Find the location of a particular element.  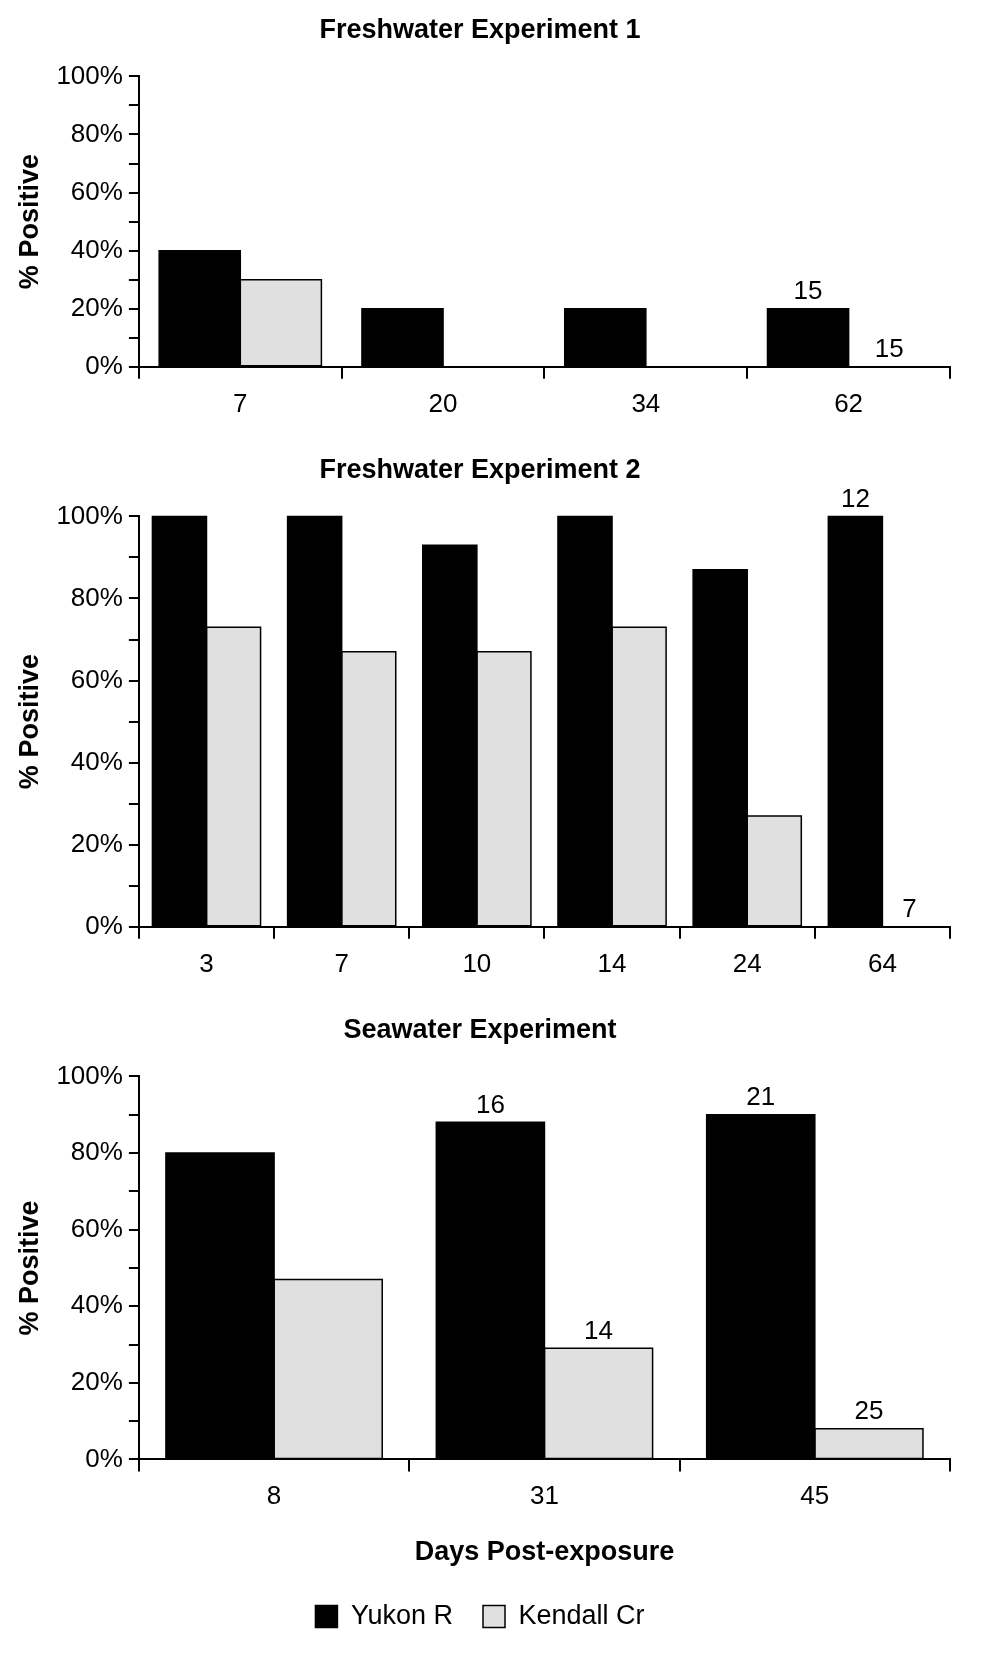

x-tick-label: 45 is located at coordinates (815, 1495).